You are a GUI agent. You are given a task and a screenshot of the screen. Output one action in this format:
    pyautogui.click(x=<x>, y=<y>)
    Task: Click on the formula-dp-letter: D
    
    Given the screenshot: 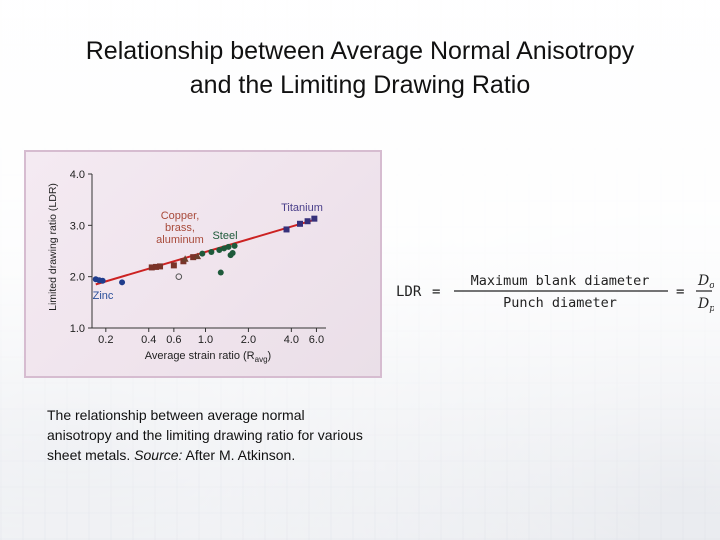 What is the action you would take?
    pyautogui.click(x=703, y=304)
    